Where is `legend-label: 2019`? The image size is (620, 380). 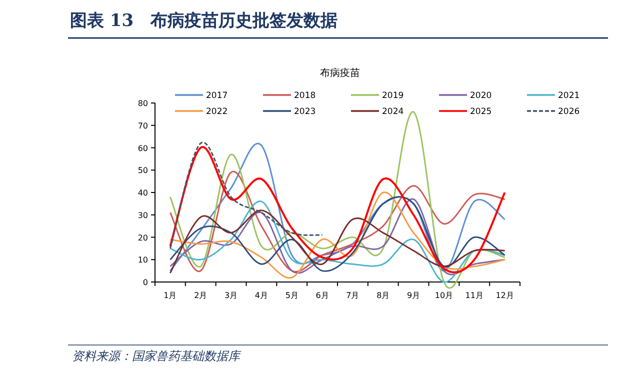 legend-label: 2019 is located at coordinates (393, 96).